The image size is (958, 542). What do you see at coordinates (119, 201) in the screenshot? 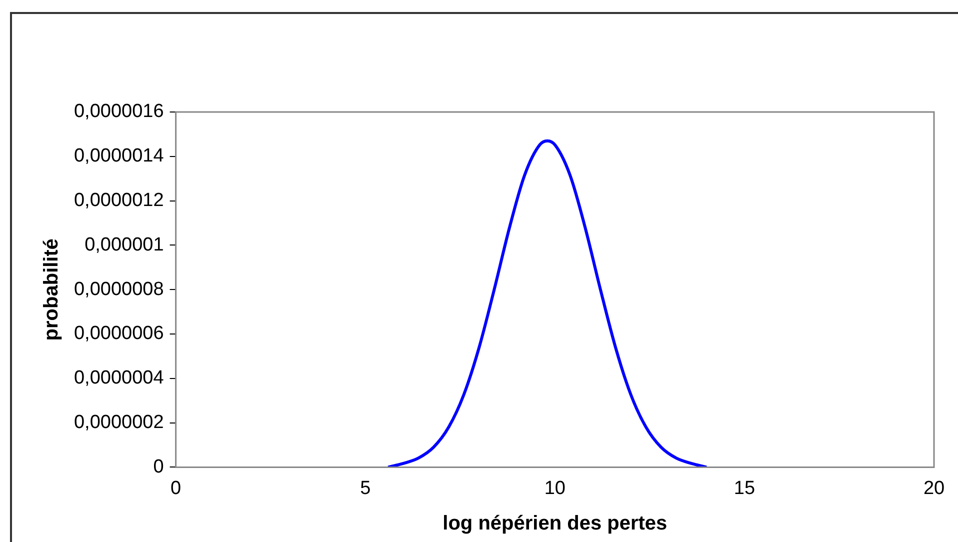
I see `y-tick-label: 0,0000012` at bounding box center [119, 201].